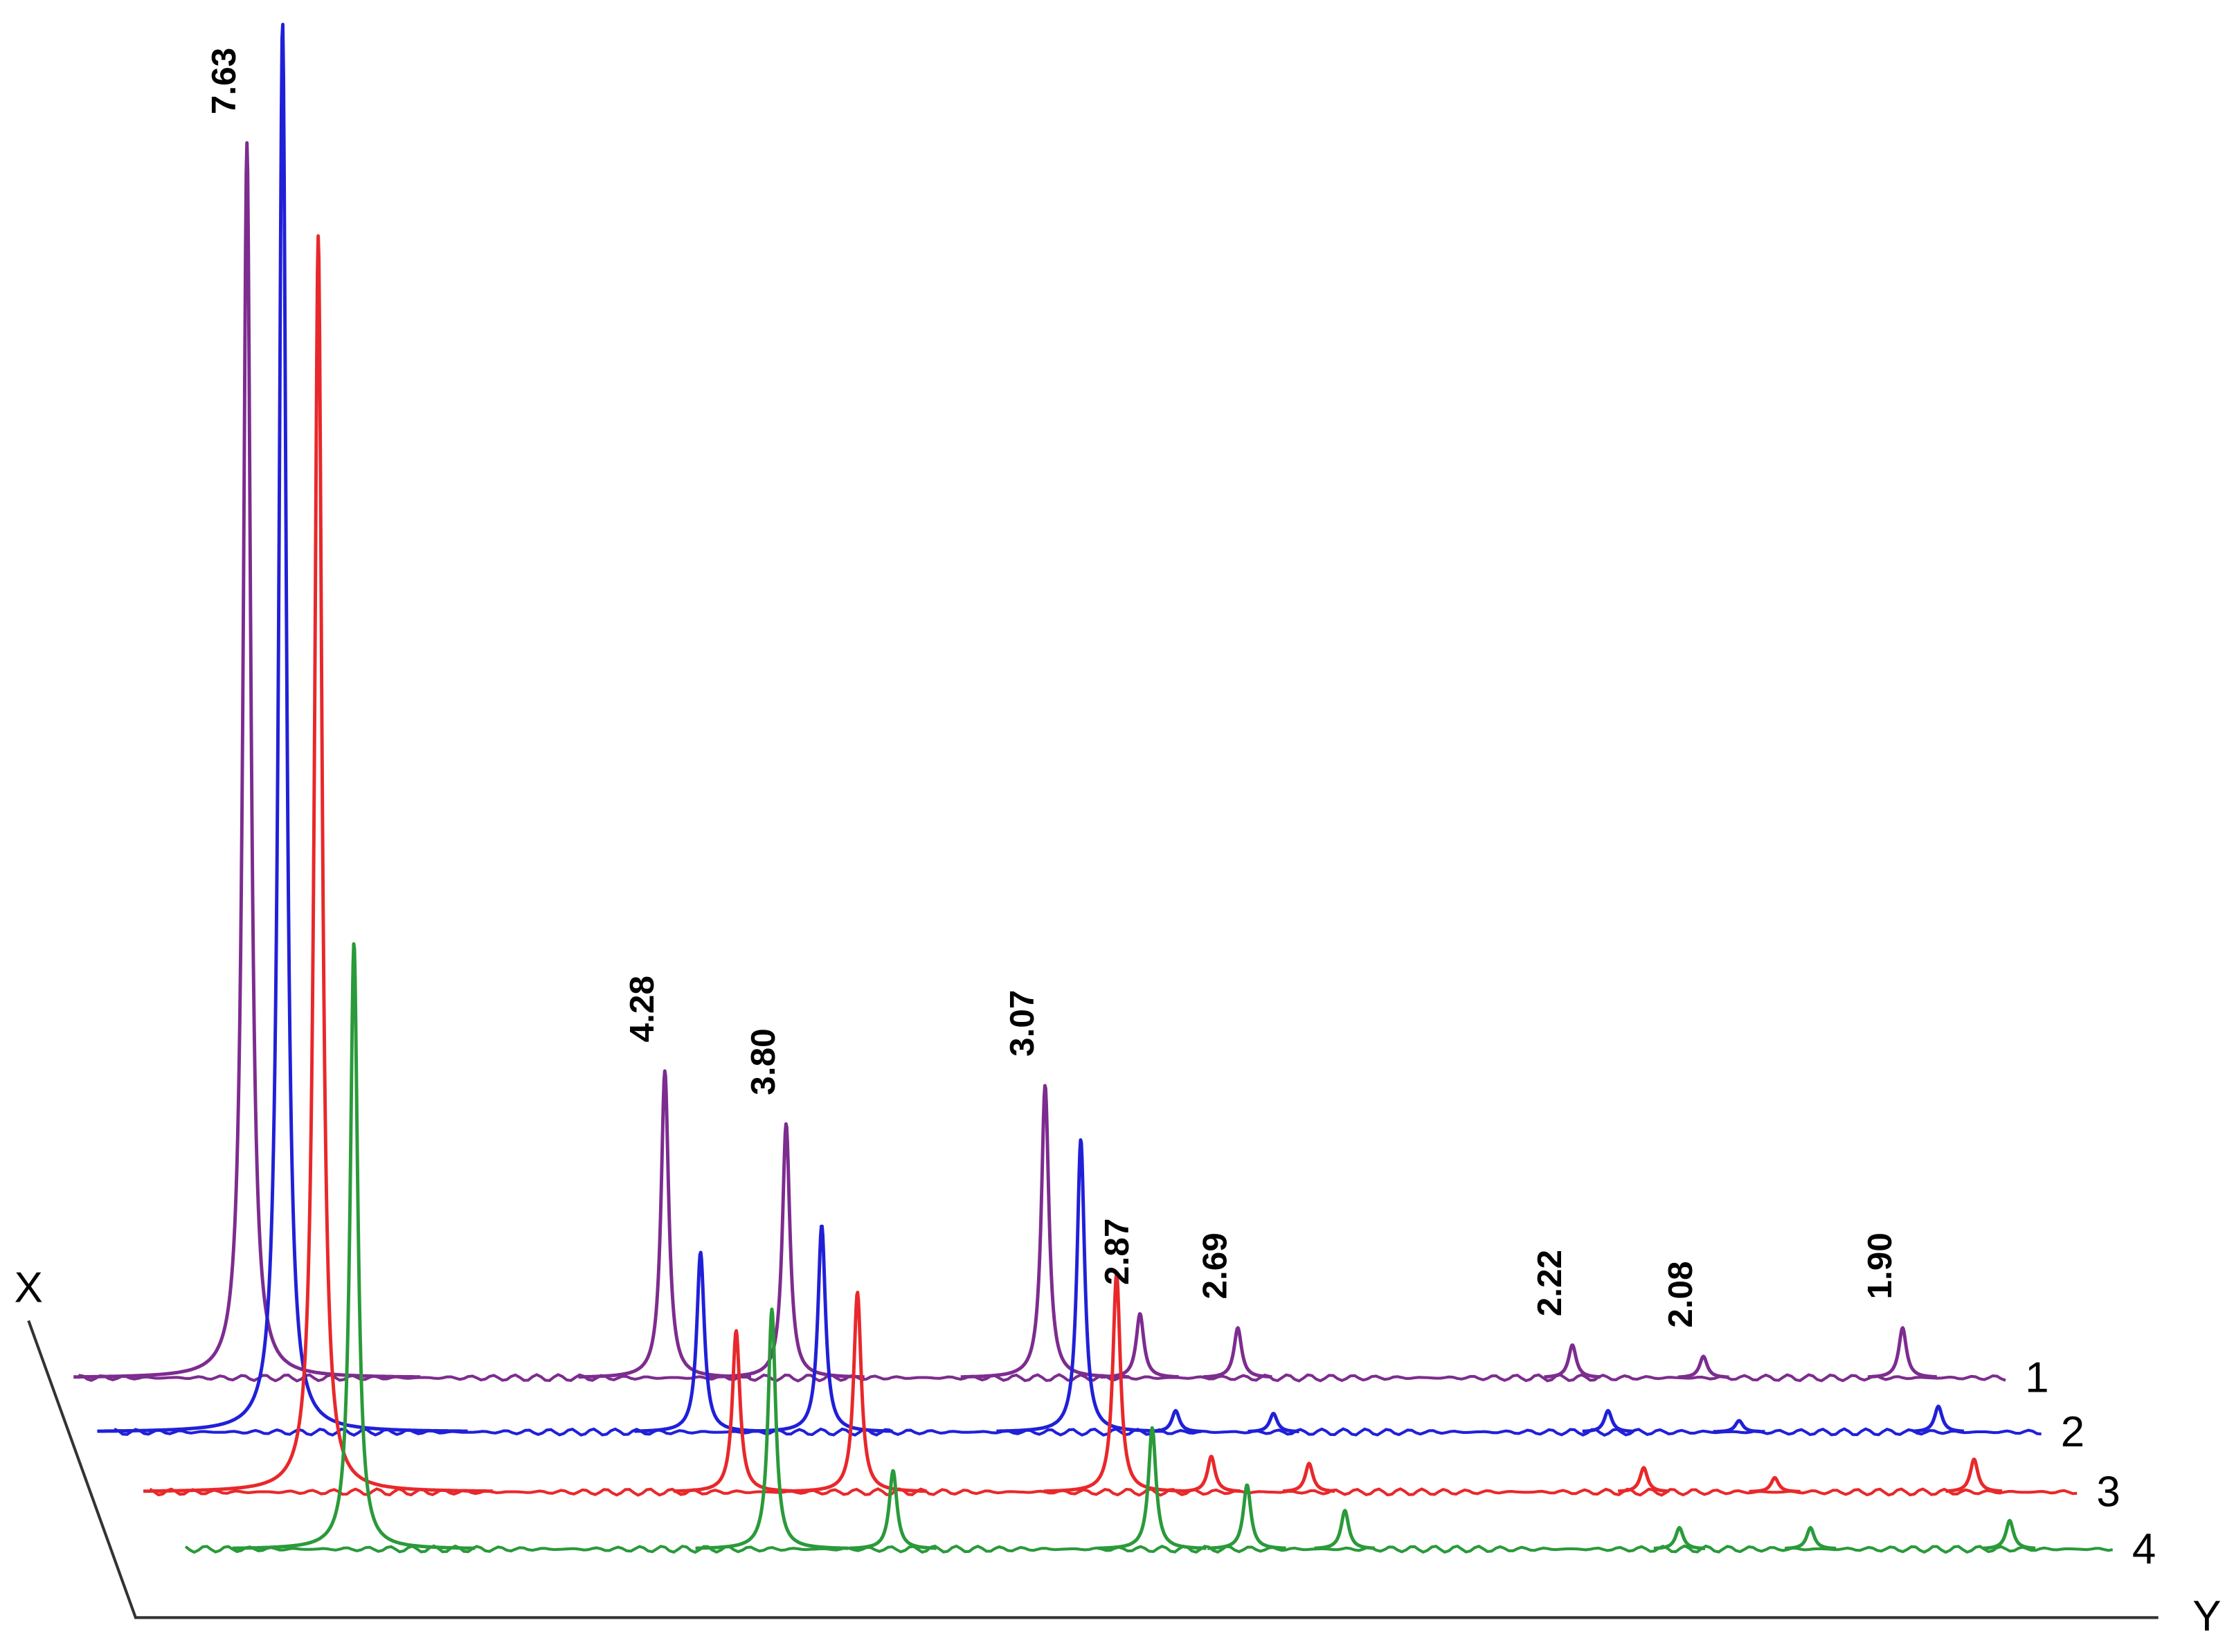 Image resolution: width=2234 pixels, height=1652 pixels. Describe the element at coordinates (1117, 1252) in the screenshot. I see `peak-label: 2.87` at that location.